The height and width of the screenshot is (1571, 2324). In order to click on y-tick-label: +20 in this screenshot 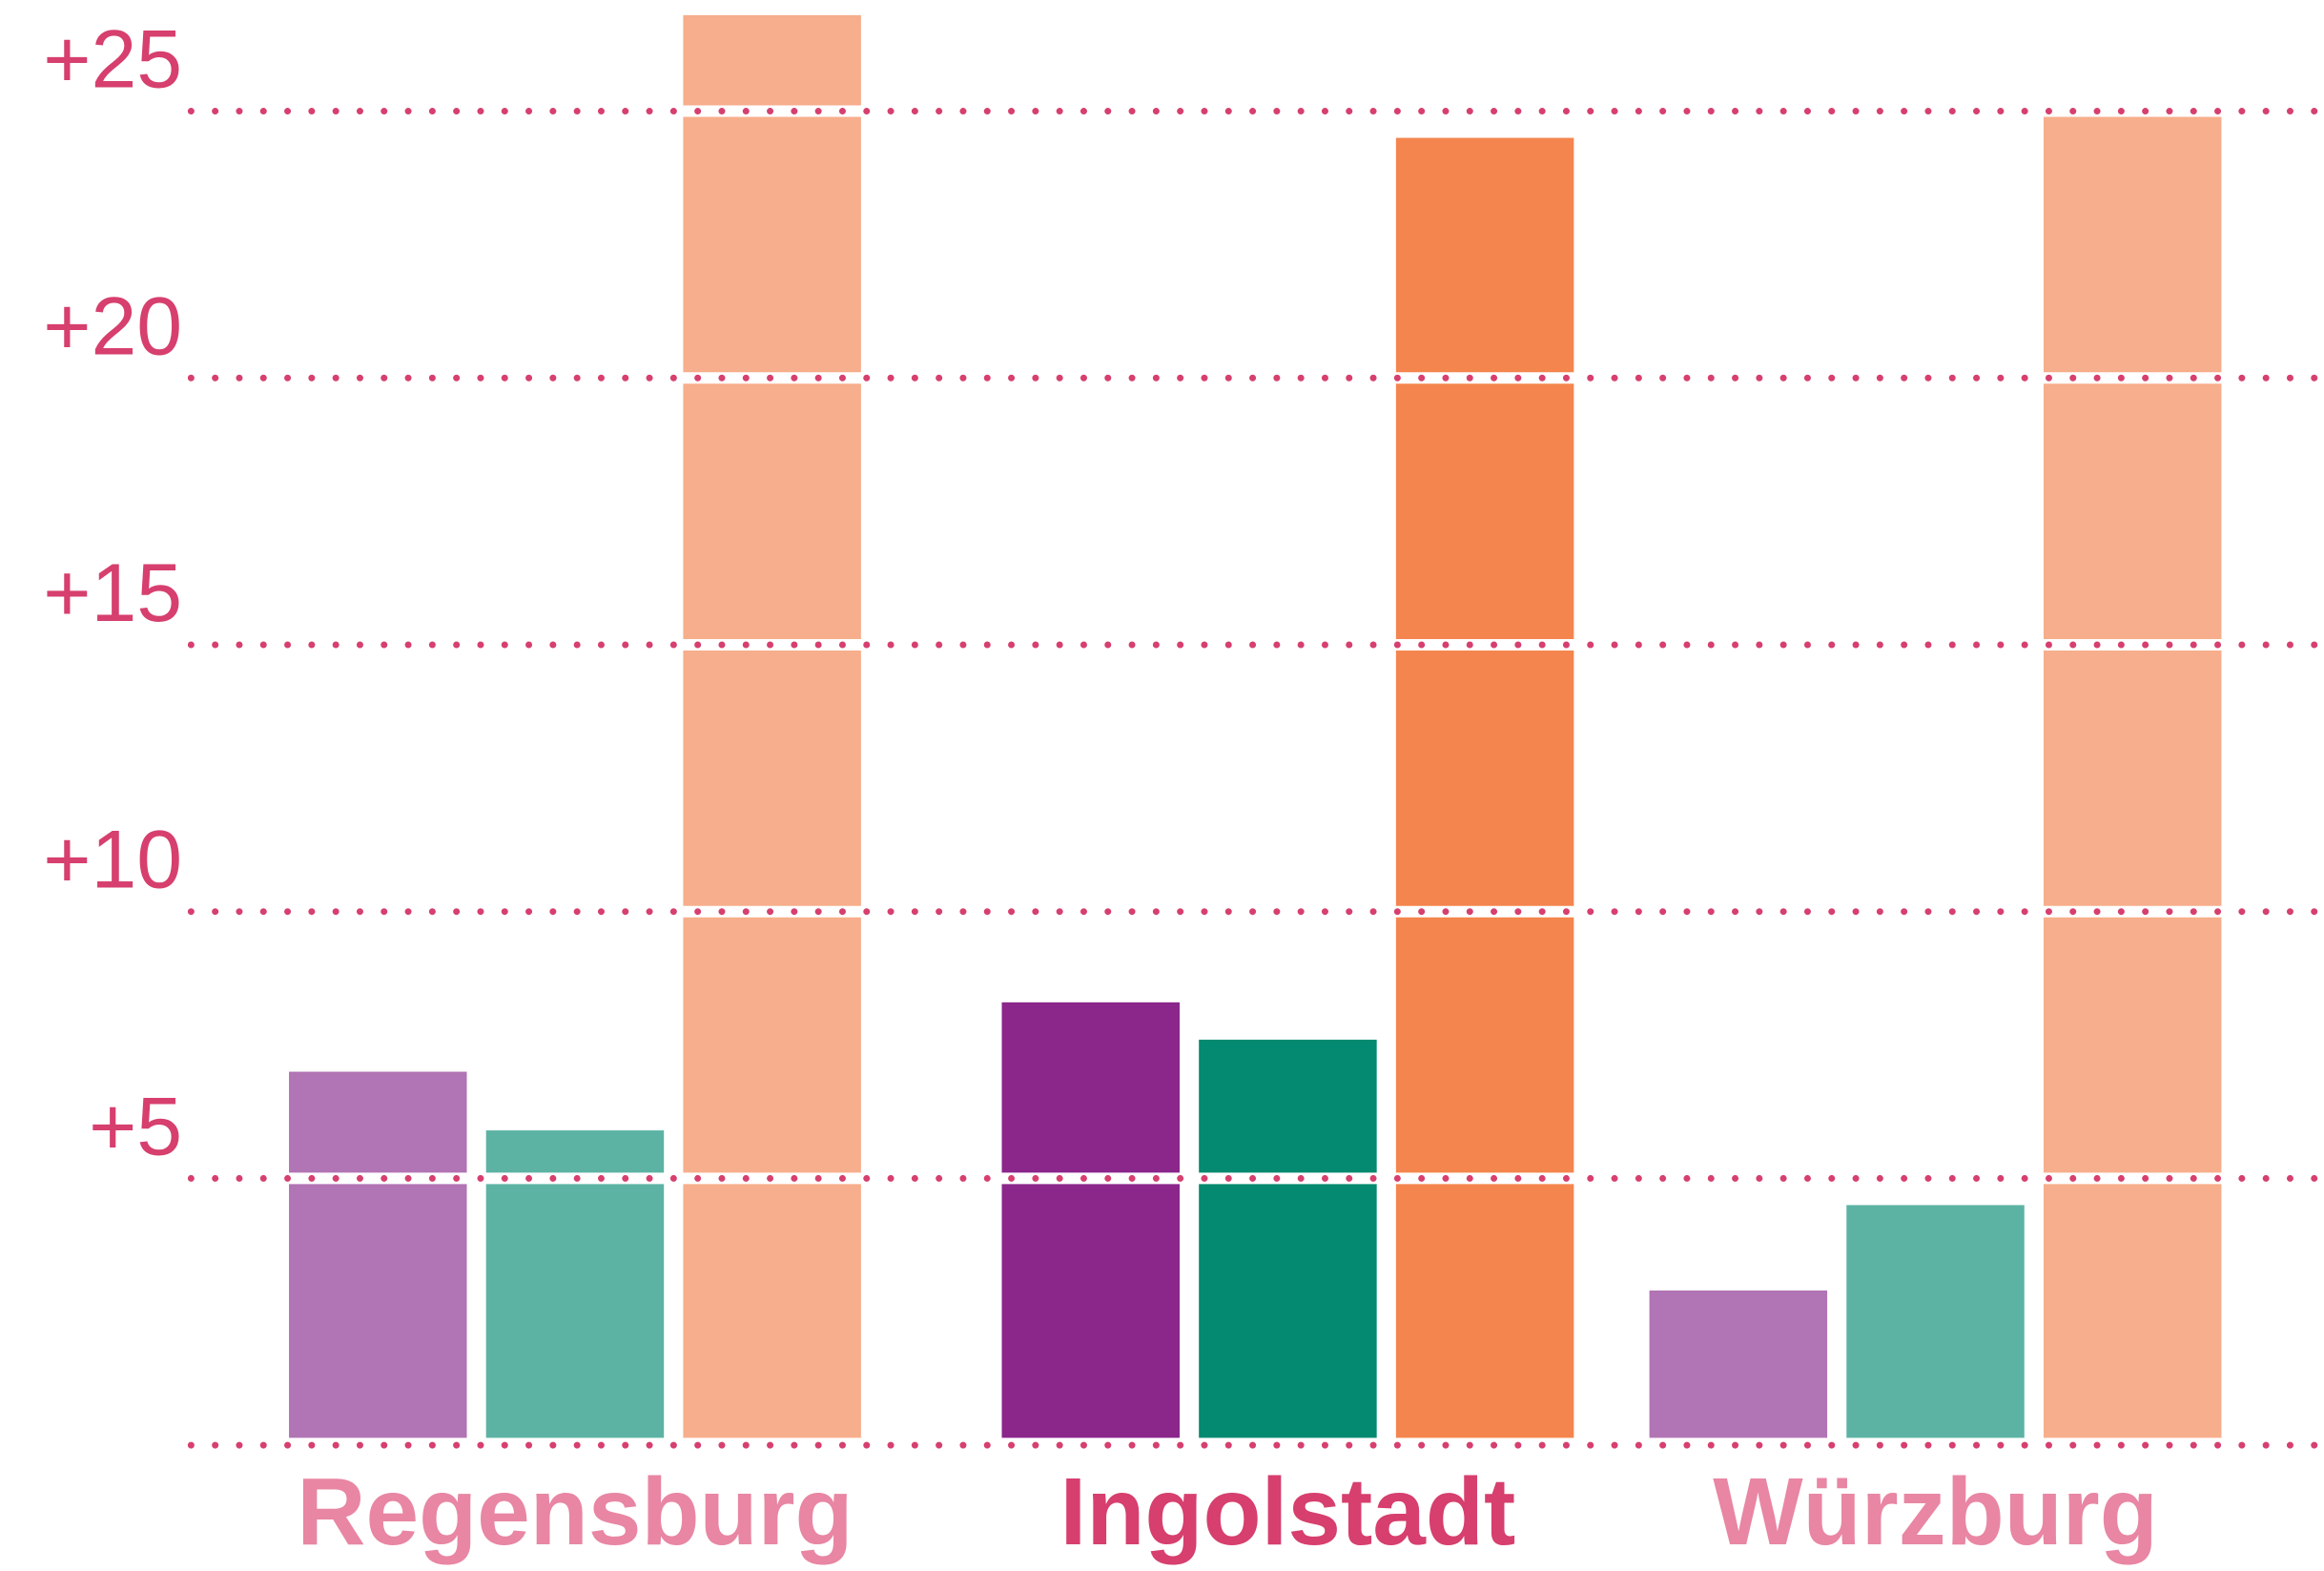, I will do `click(113, 326)`.